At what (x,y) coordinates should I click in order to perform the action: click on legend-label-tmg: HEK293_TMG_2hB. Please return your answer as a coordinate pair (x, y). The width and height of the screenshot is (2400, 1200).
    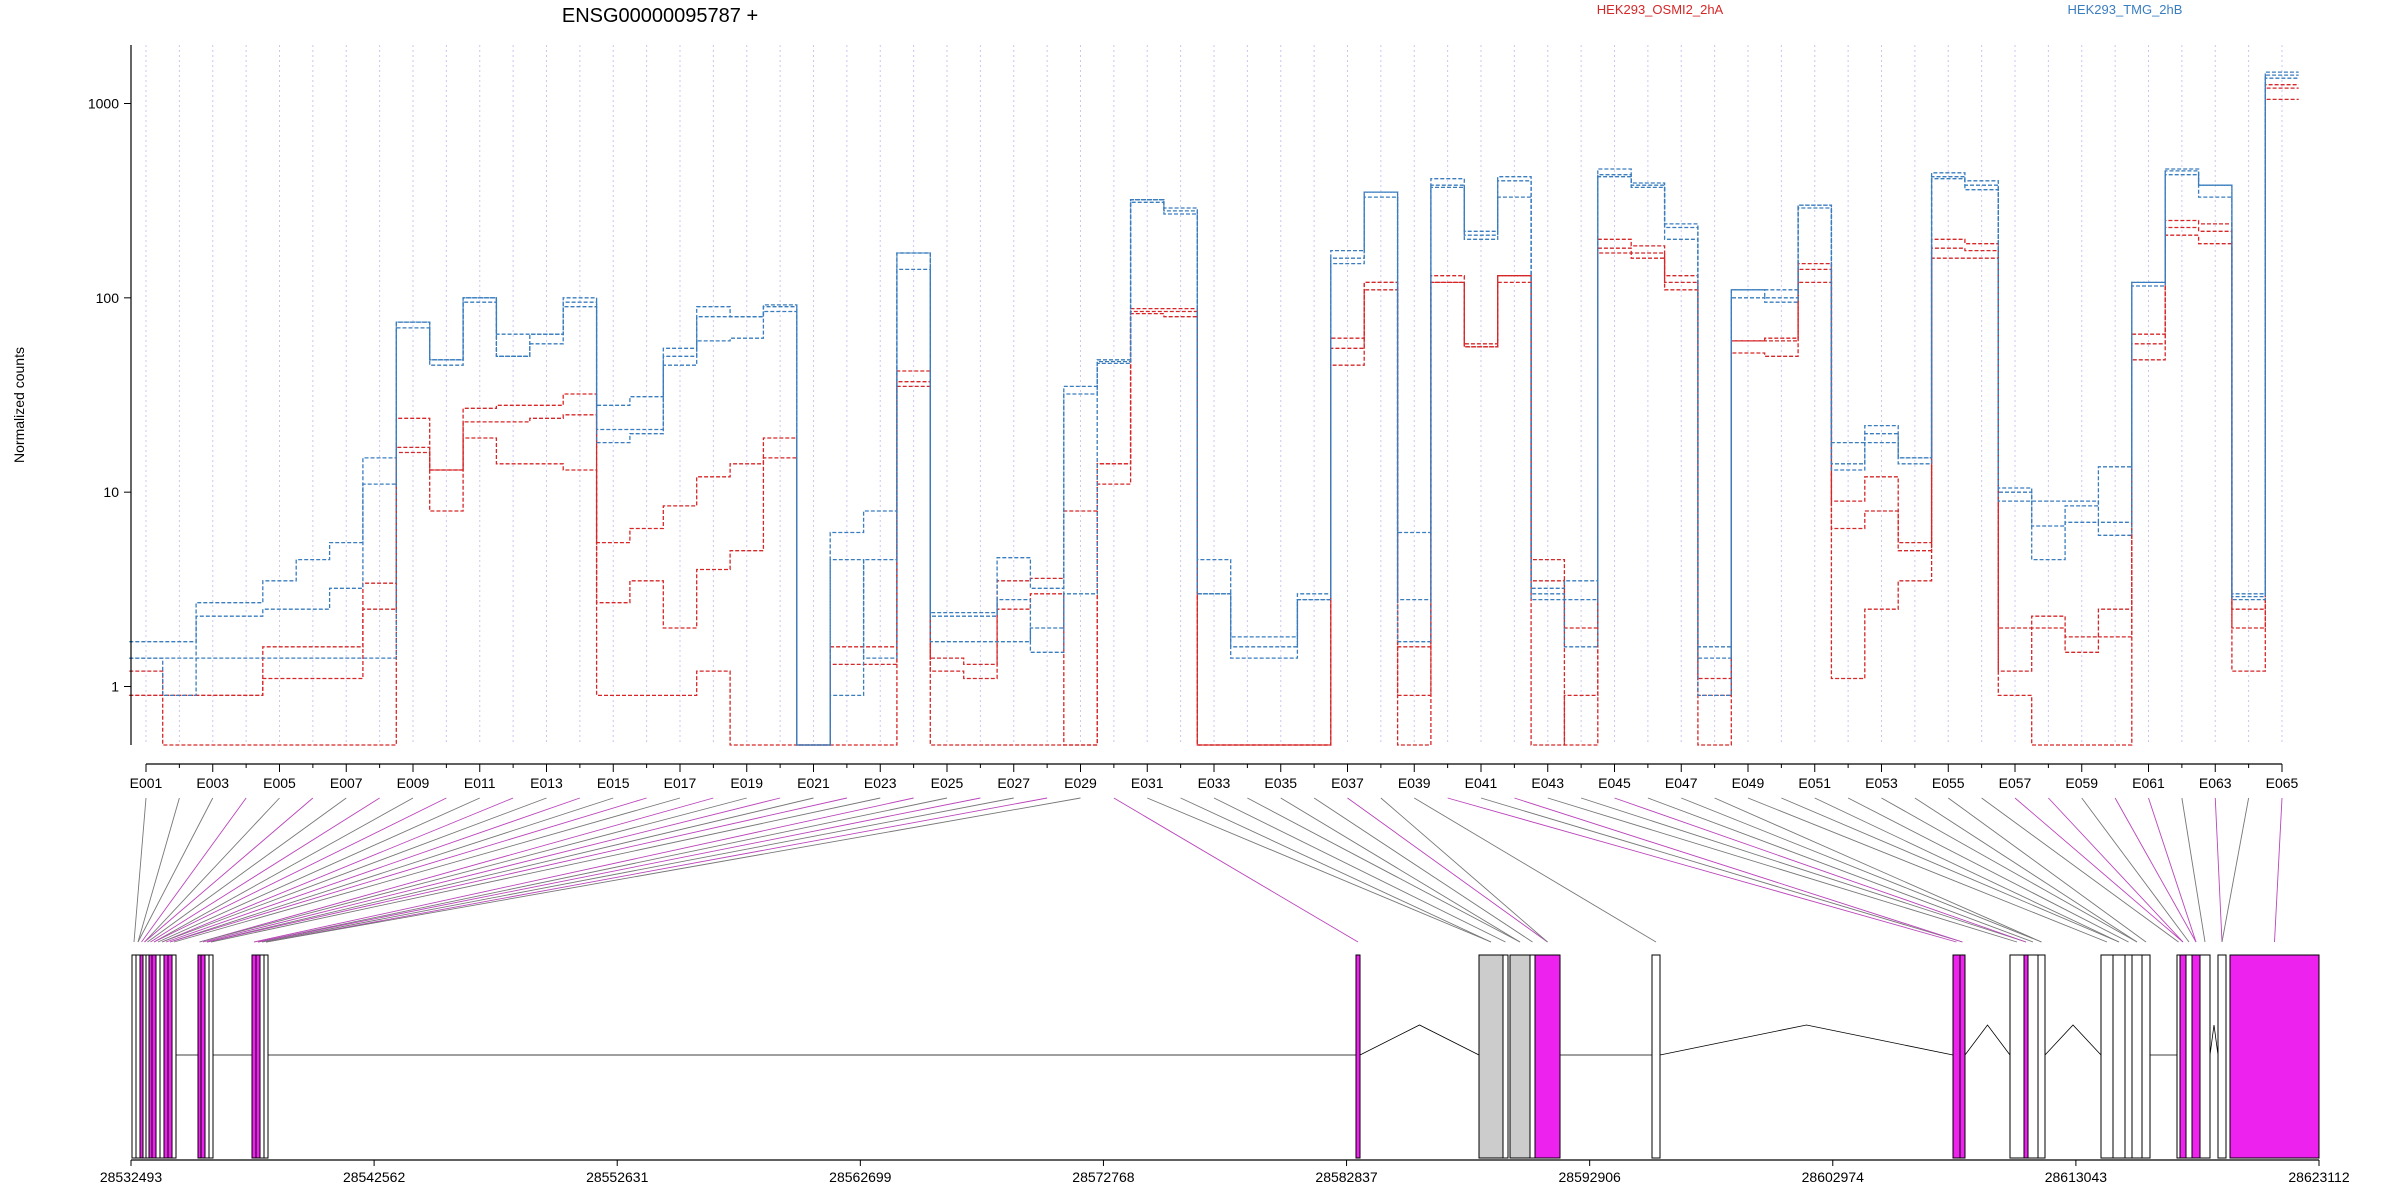
    Looking at the image, I should click on (2125, 9).